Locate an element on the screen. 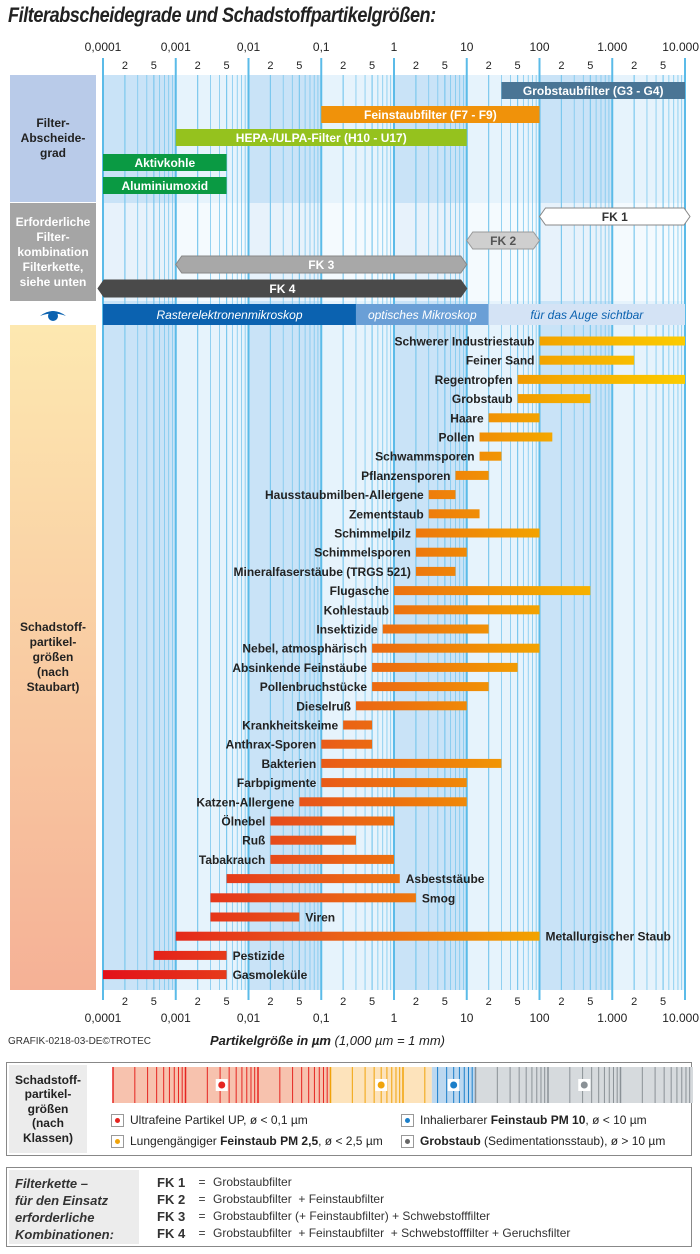 The image size is (700, 1254). dust-bar-label: Metallurgischer Staub is located at coordinates (608, 937).